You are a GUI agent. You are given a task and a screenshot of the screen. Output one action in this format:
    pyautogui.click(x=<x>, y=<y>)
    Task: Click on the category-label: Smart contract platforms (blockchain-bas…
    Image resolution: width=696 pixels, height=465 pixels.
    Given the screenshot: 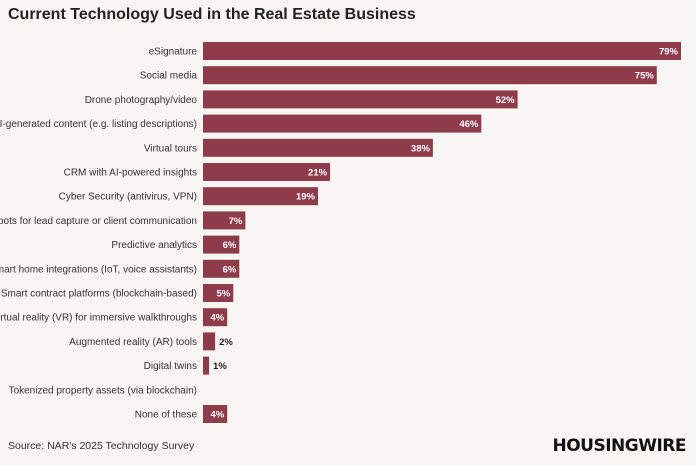 What is the action you would take?
    pyautogui.click(x=99, y=294)
    